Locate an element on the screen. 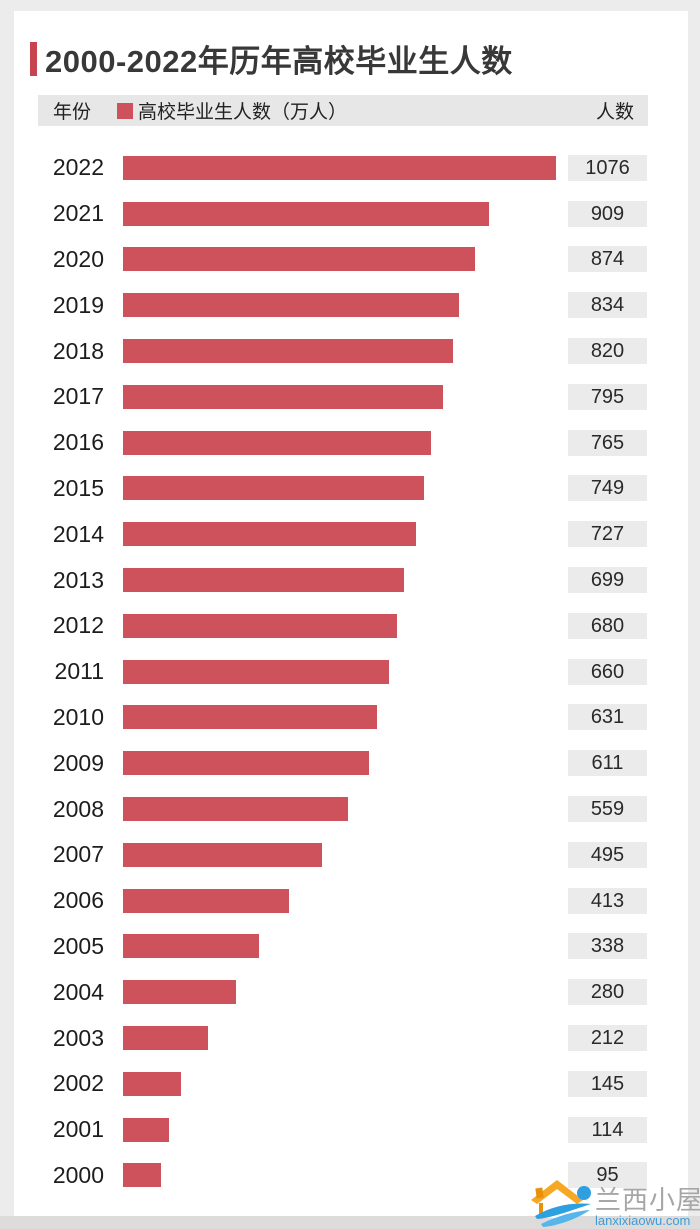  legend-swatch-icon is located at coordinates (125, 110).